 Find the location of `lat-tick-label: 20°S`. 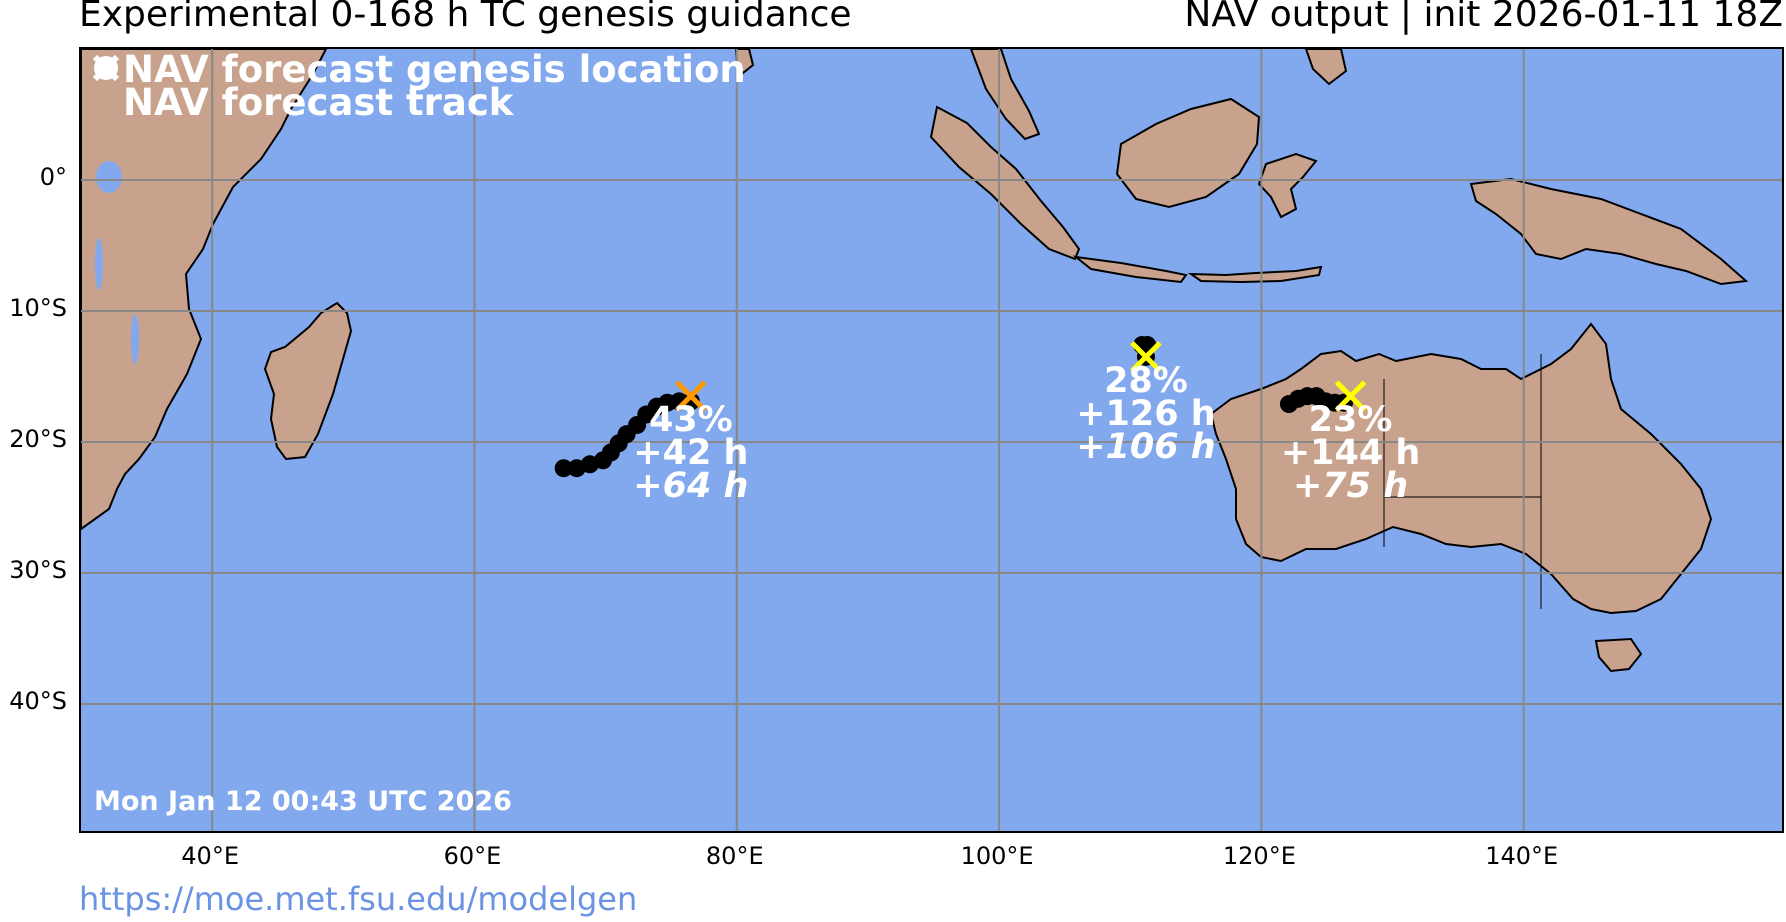

lat-tick-label: 20°S is located at coordinates (38, 439).